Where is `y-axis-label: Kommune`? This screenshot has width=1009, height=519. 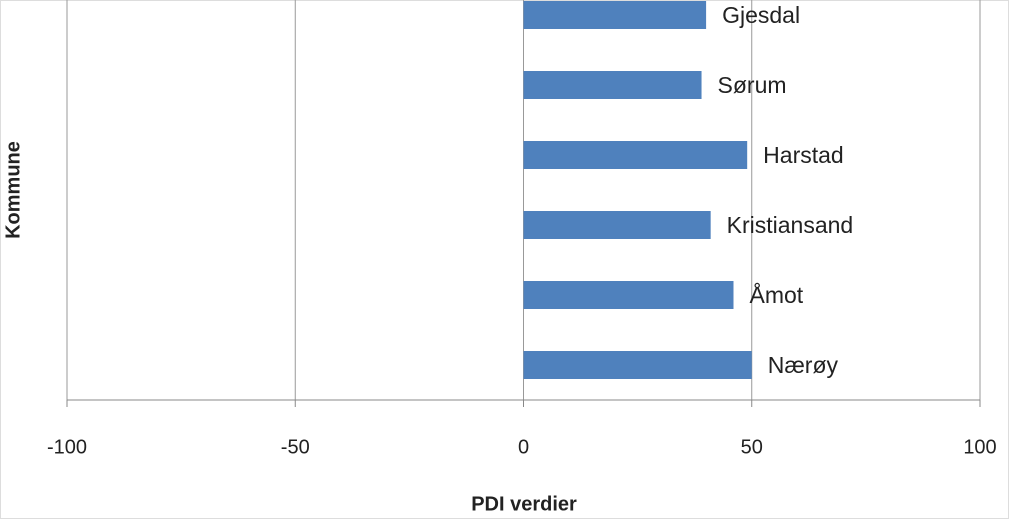 y-axis-label: Kommune is located at coordinates (13, 190).